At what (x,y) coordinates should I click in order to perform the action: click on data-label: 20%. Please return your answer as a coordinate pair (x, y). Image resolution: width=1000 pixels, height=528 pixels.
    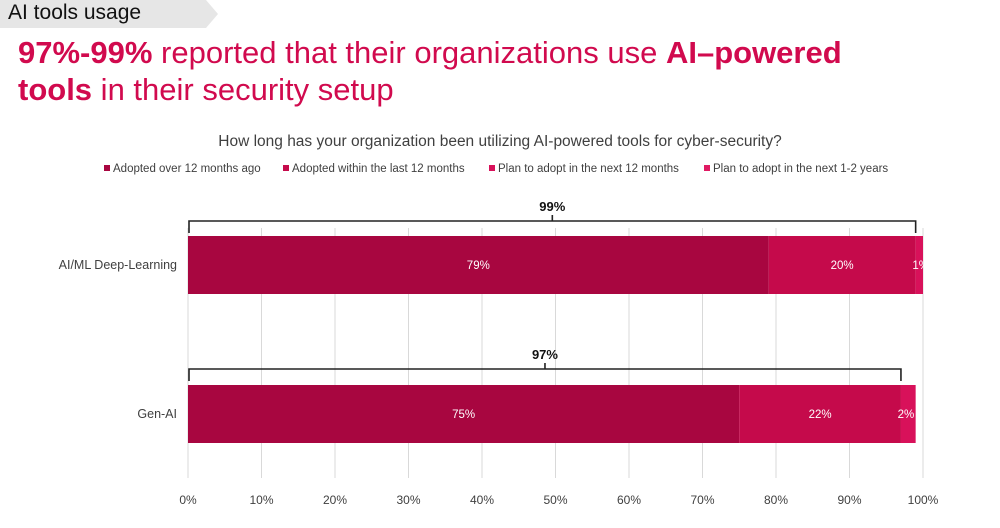
    Looking at the image, I should click on (842, 266).